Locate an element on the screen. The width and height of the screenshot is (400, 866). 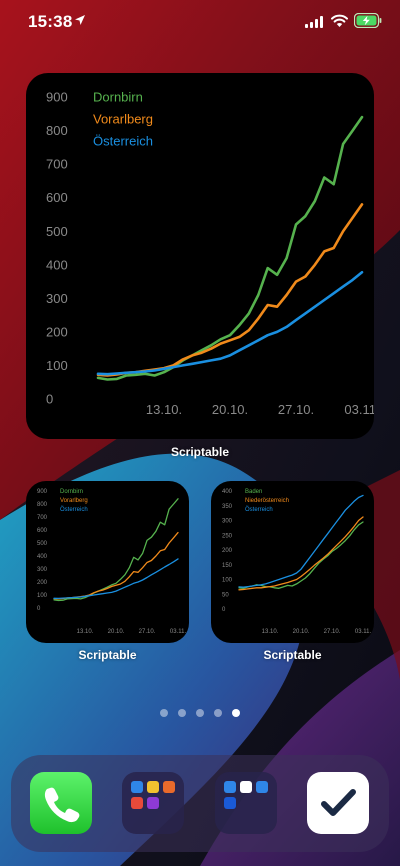
page-indicator is located at coordinates (200, 714).